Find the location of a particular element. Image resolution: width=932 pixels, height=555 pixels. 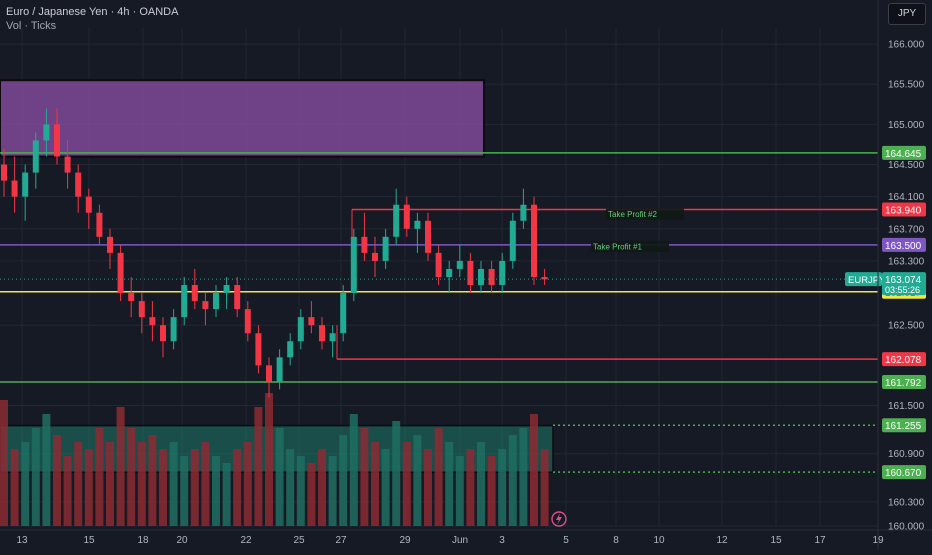

x-tick-label: 15 is located at coordinates (776, 540).